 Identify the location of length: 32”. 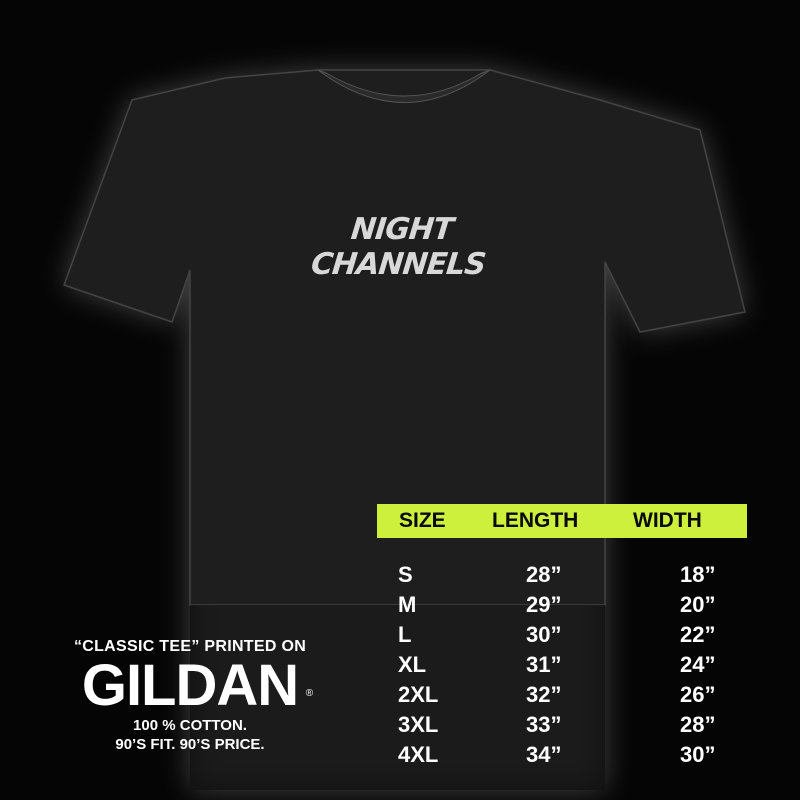
(544, 694).